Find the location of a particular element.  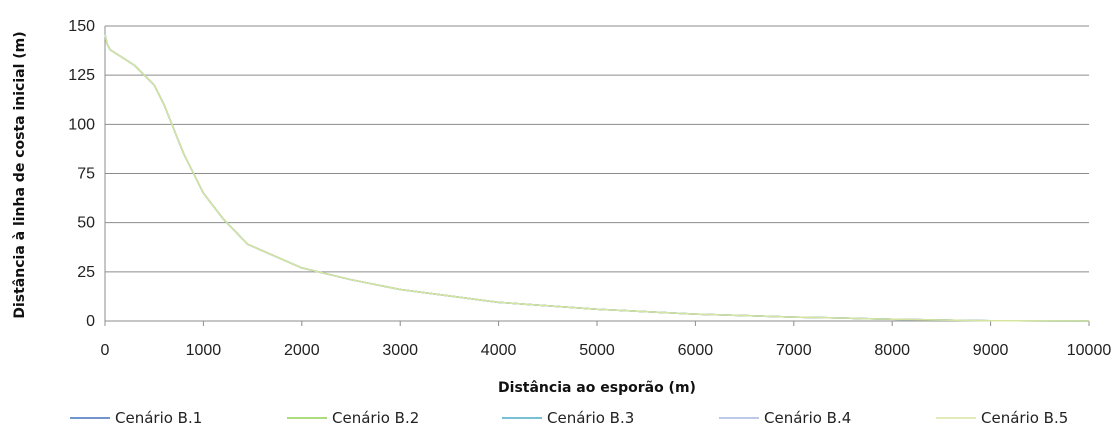

x-axis-title: Distância ao esporão (m) is located at coordinates (597, 388).